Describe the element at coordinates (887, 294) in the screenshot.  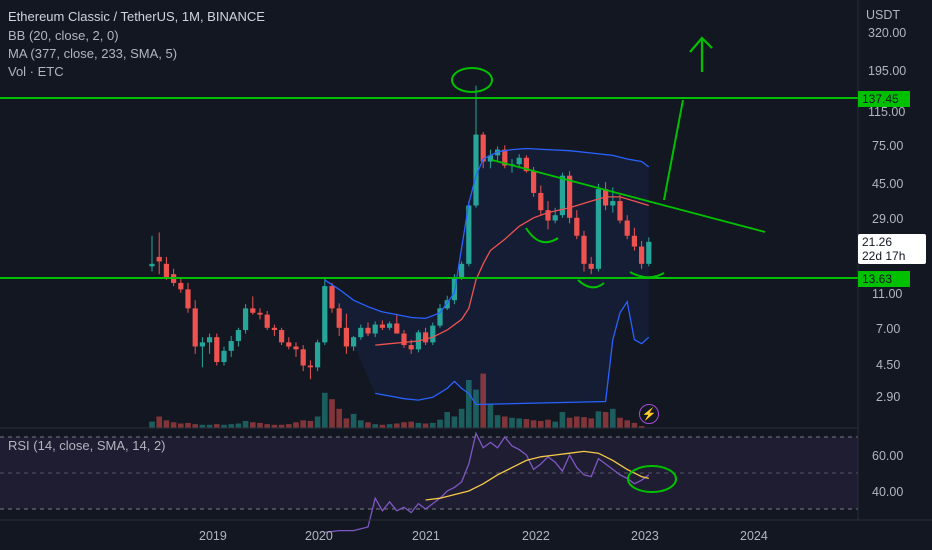
I see `price-tick: 11.00` at that location.